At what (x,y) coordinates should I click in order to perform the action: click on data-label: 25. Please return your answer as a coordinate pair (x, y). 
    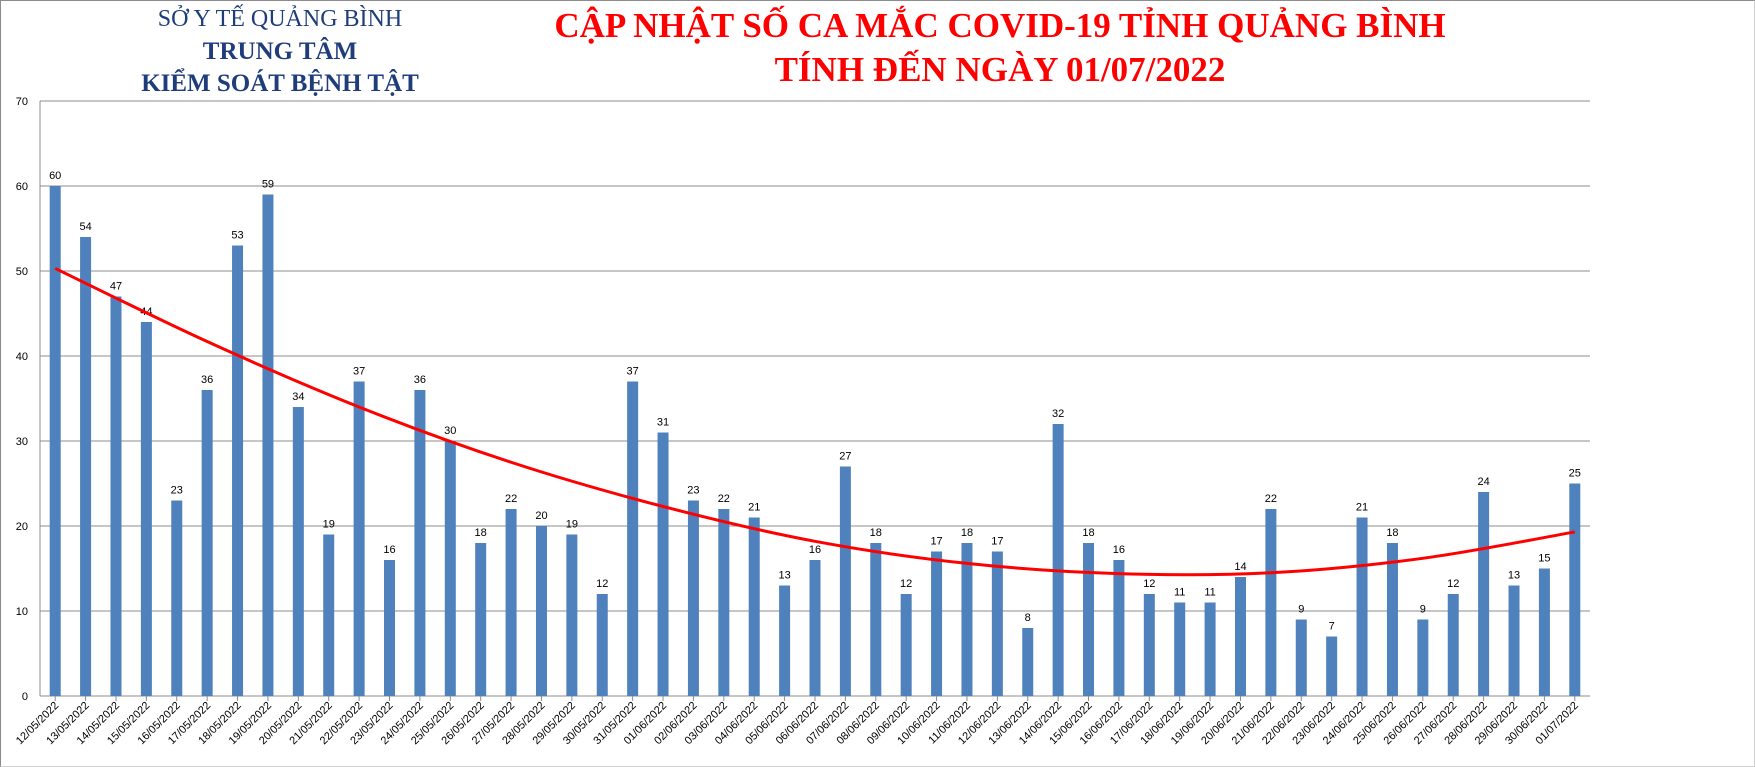
    Looking at the image, I should click on (1575, 474).